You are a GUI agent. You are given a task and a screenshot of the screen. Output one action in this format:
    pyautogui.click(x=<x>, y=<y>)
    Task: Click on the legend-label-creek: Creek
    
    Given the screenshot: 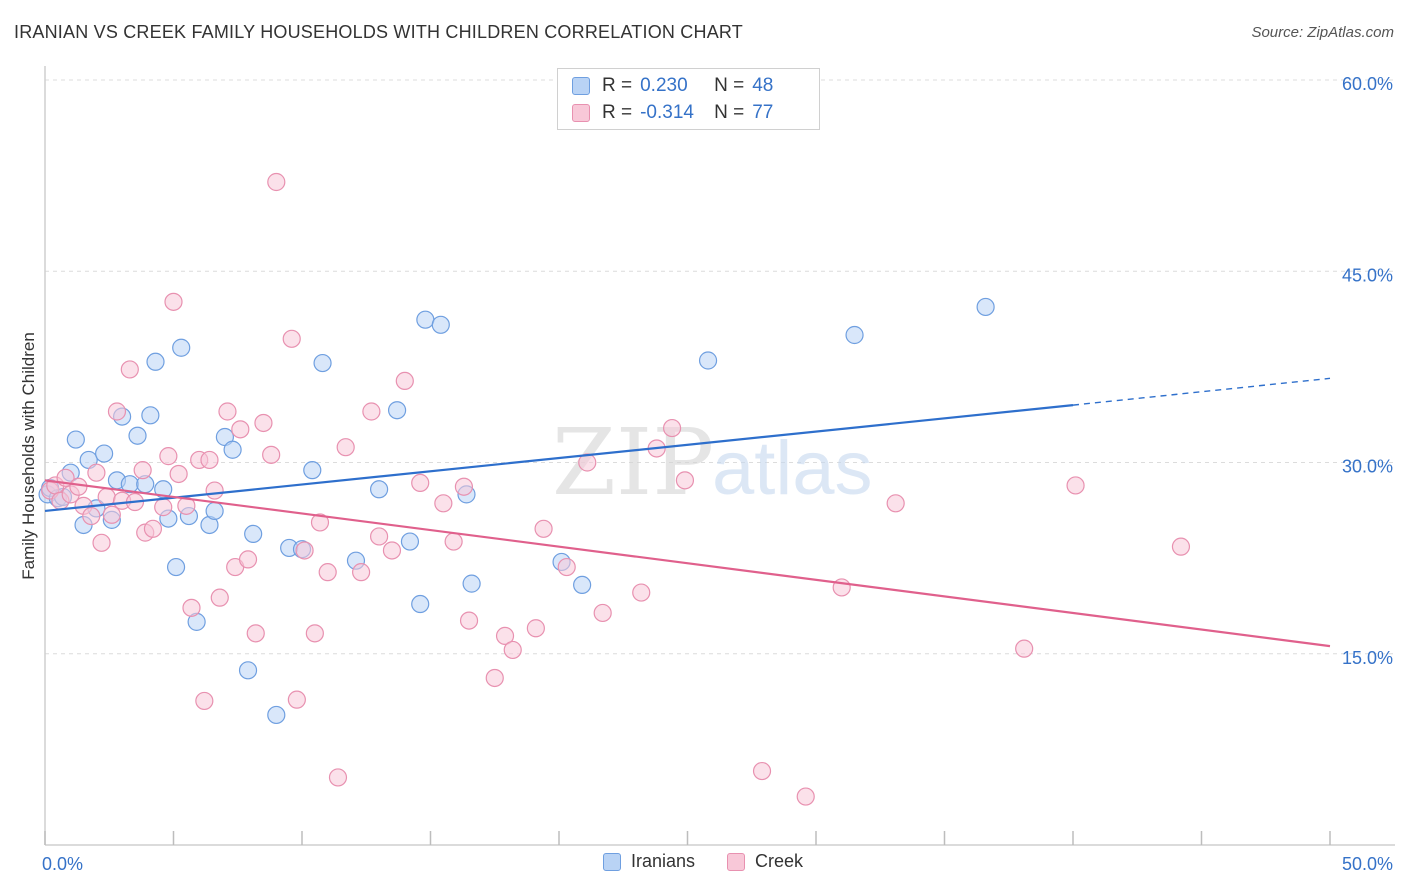 What is the action you would take?
    pyautogui.click(x=779, y=861)
    